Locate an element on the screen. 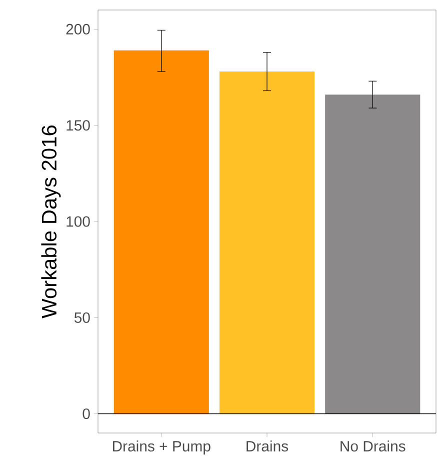 The image size is (437, 460). y-tick-label: 100 is located at coordinates (78, 221).